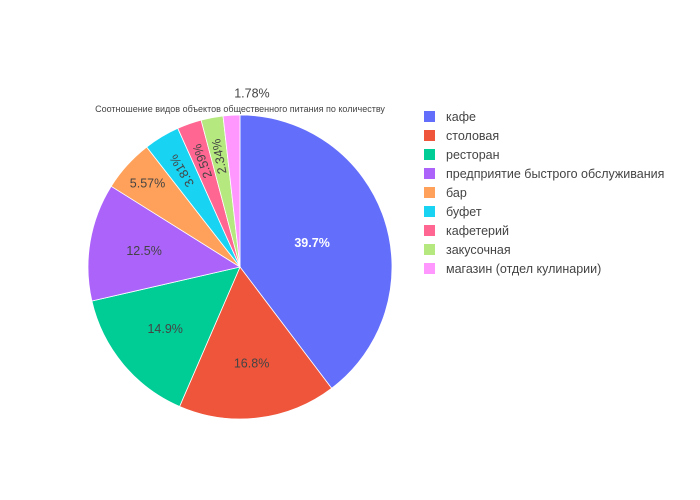 The width and height of the screenshot is (700, 500). What do you see at coordinates (251, 93) in the screenshot?
I see `slice-label-9: 1.78%` at bounding box center [251, 93].